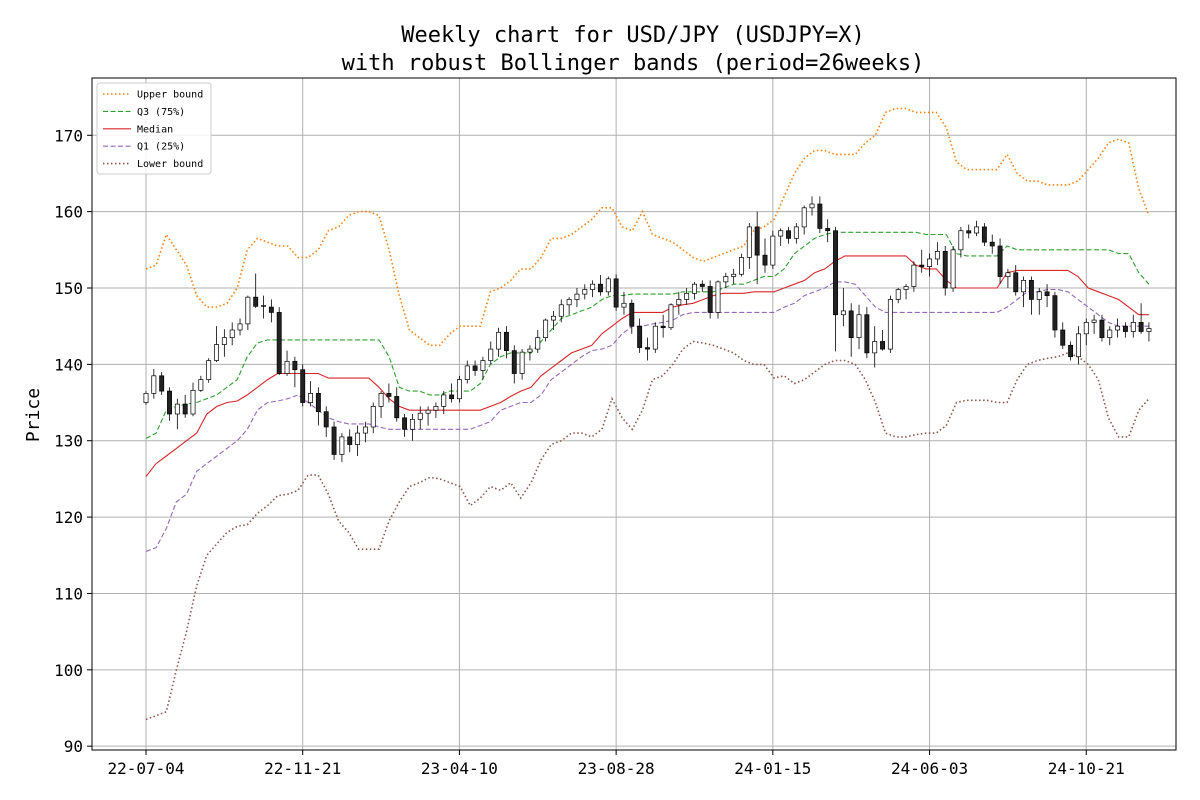 The width and height of the screenshot is (1200, 800). Describe the element at coordinates (633, 35) in the screenshot. I see `chart-title-line1: Weekly chart for USD/JPY (USDJPY=X)` at that location.